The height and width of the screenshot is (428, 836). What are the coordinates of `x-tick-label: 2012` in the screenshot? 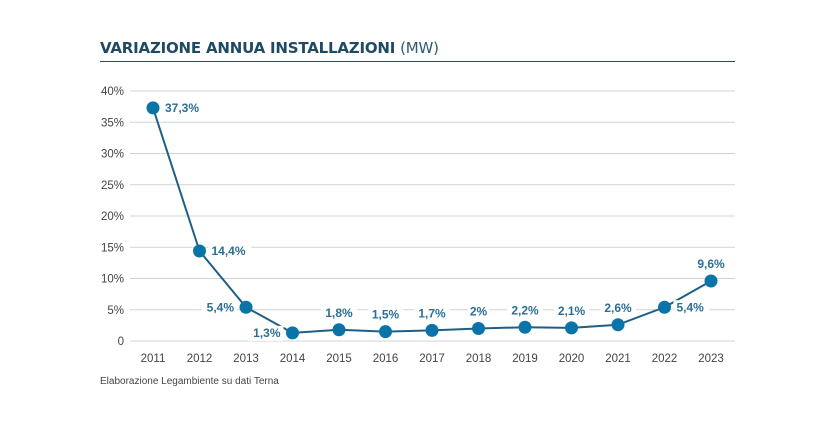 It's located at (200, 359).